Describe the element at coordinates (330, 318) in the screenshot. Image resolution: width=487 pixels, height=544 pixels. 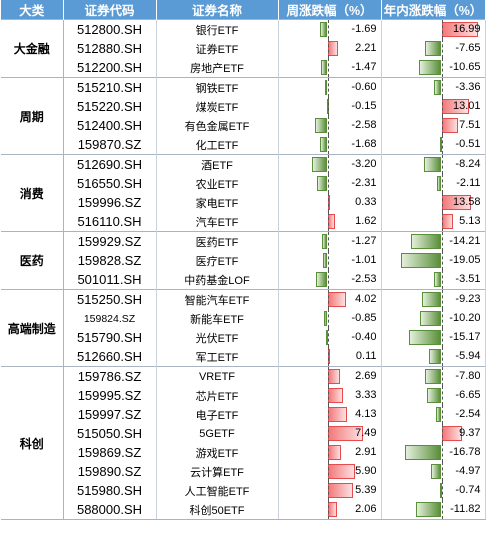
I see `week-change-cell: -0.85` at that location.